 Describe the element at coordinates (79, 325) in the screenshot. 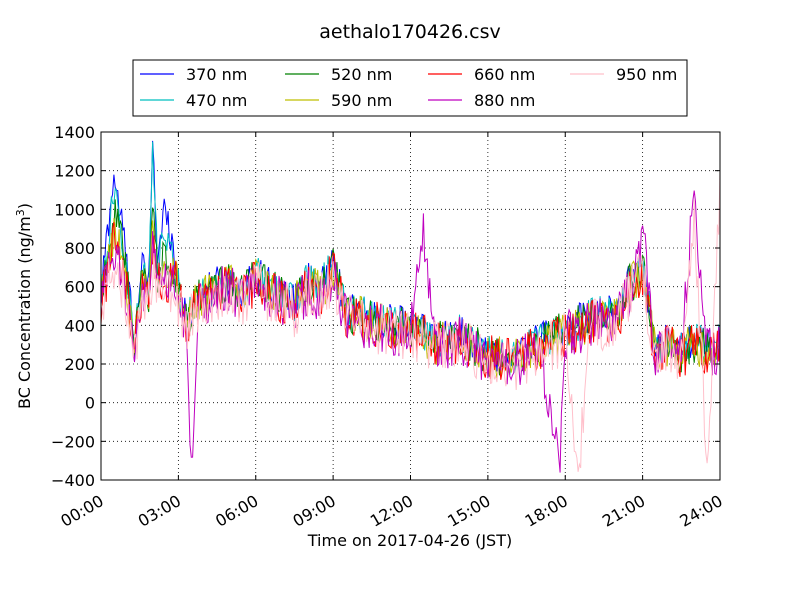

I see `y-tick-label: 400` at that location.